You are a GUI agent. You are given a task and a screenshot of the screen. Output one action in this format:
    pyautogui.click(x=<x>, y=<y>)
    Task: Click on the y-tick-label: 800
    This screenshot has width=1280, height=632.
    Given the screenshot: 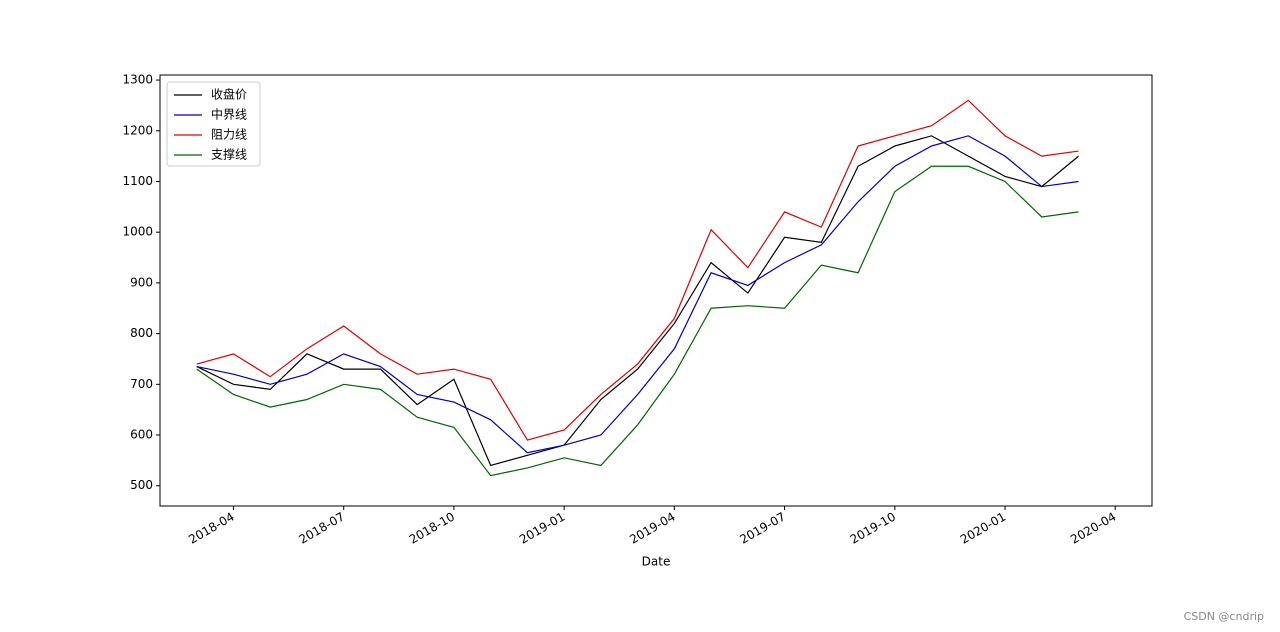 What is the action you would take?
    pyautogui.click(x=141, y=333)
    